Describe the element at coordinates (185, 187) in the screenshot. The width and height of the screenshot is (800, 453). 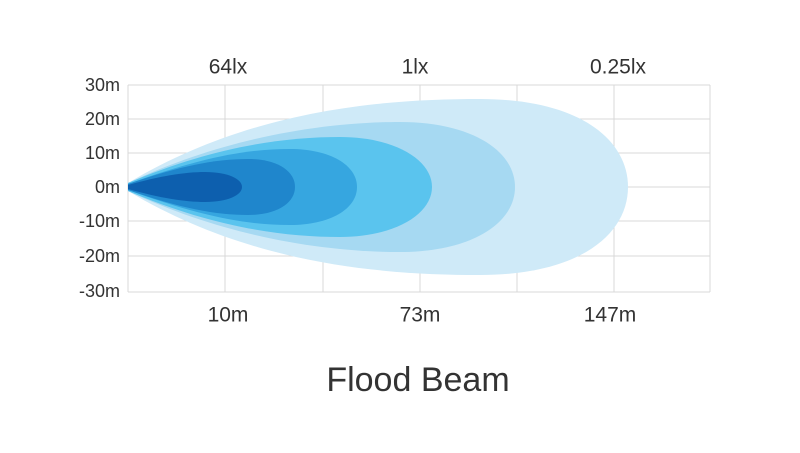
I see `beam-zone` at that location.